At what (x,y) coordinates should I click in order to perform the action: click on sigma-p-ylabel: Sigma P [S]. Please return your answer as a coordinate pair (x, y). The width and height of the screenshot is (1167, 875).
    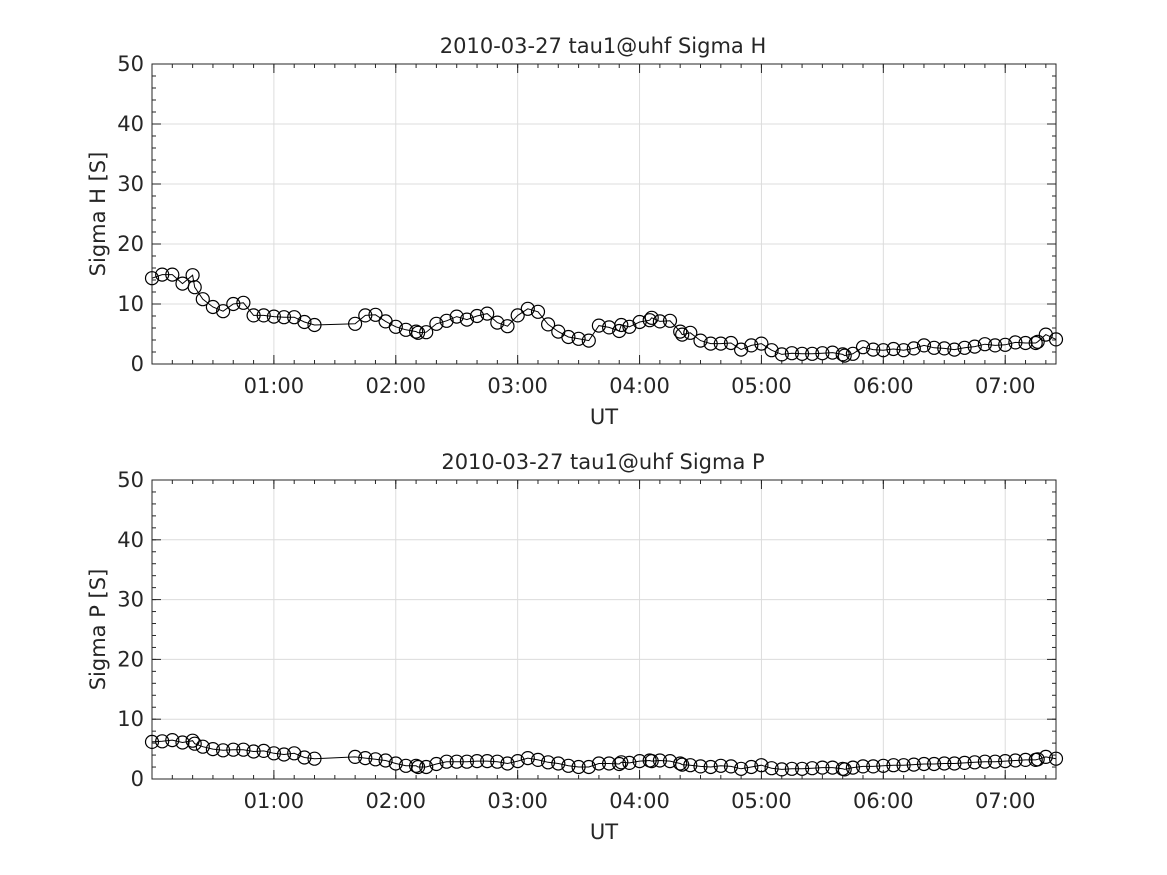
    Looking at the image, I should click on (98, 630).